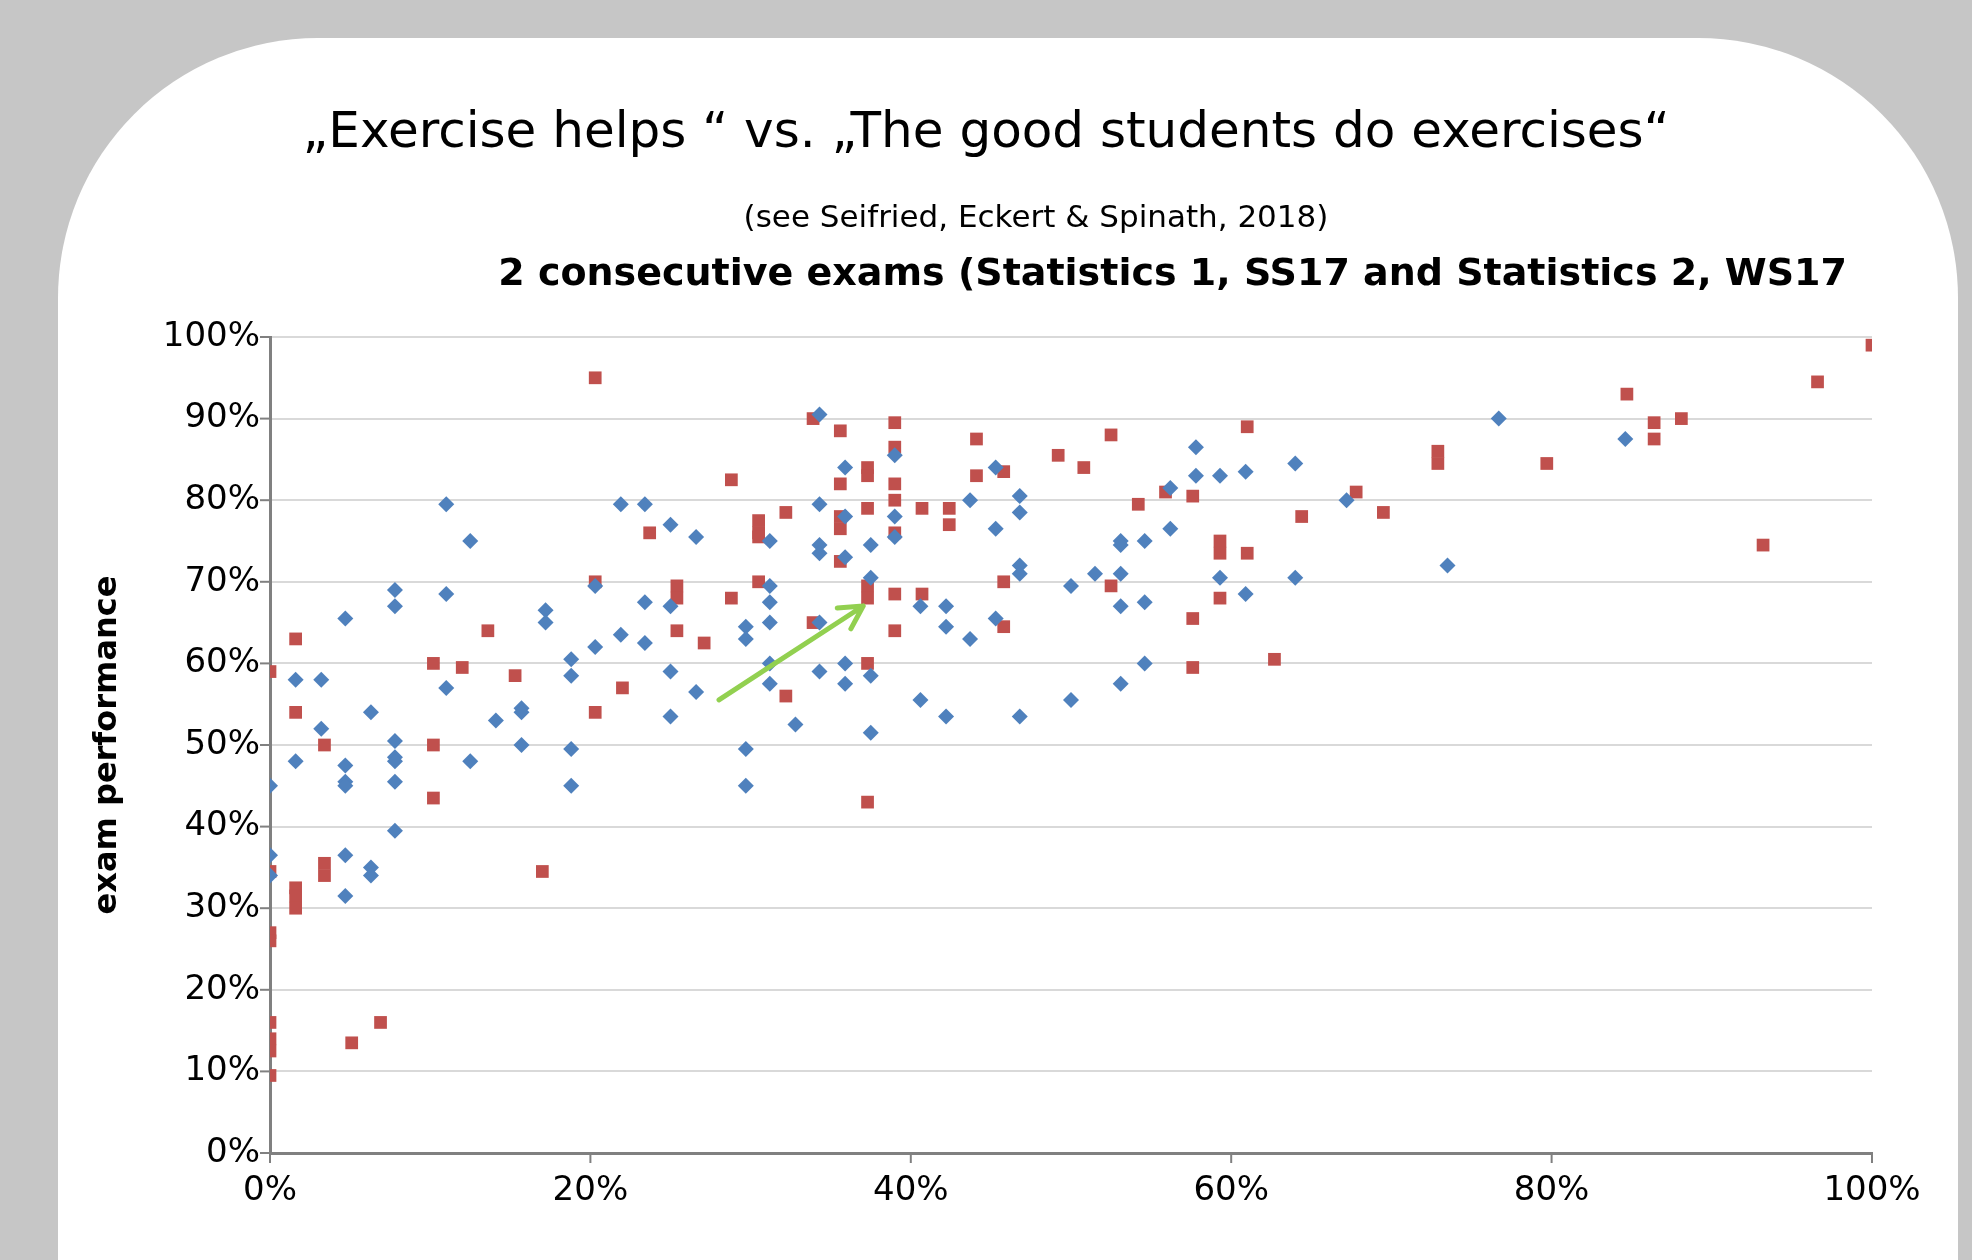  Describe the element at coordinates (222, 1068) in the screenshot. I see `y-tick-label: 10%` at that location.